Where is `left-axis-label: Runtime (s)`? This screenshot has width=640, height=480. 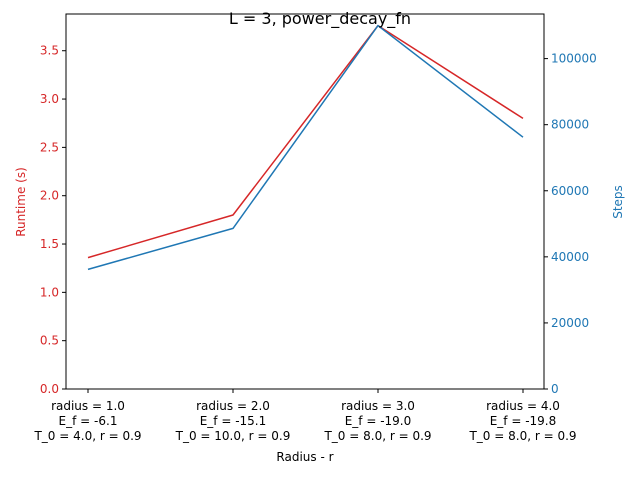
left-axis-label: Runtime (s) is located at coordinates (21, 202).